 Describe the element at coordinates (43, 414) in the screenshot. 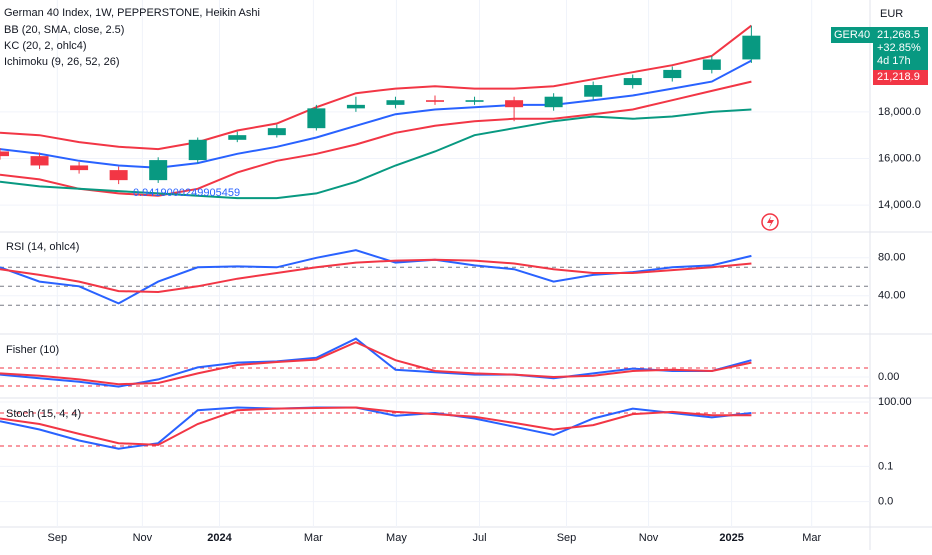

I see `pane-title: Stoch (15, 4, 4)` at that location.